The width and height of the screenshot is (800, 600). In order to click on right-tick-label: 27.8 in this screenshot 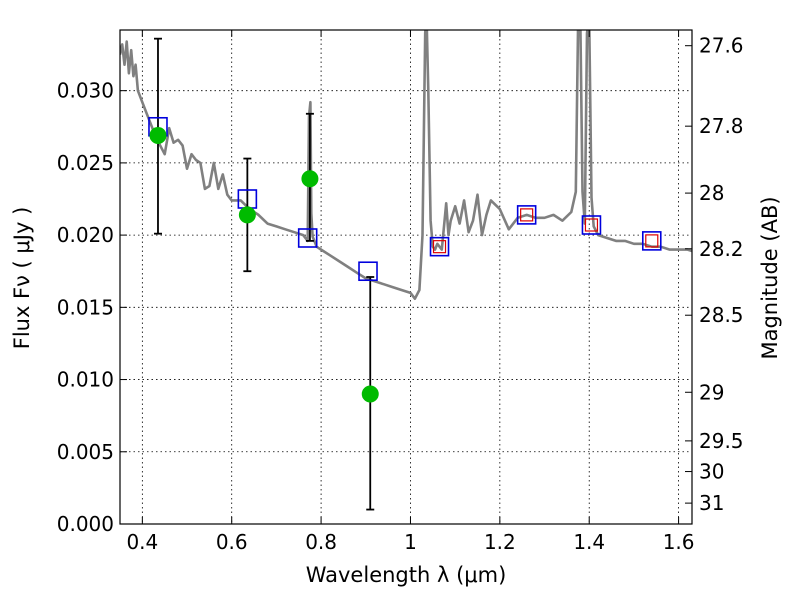, I will do `click(721, 126)`.